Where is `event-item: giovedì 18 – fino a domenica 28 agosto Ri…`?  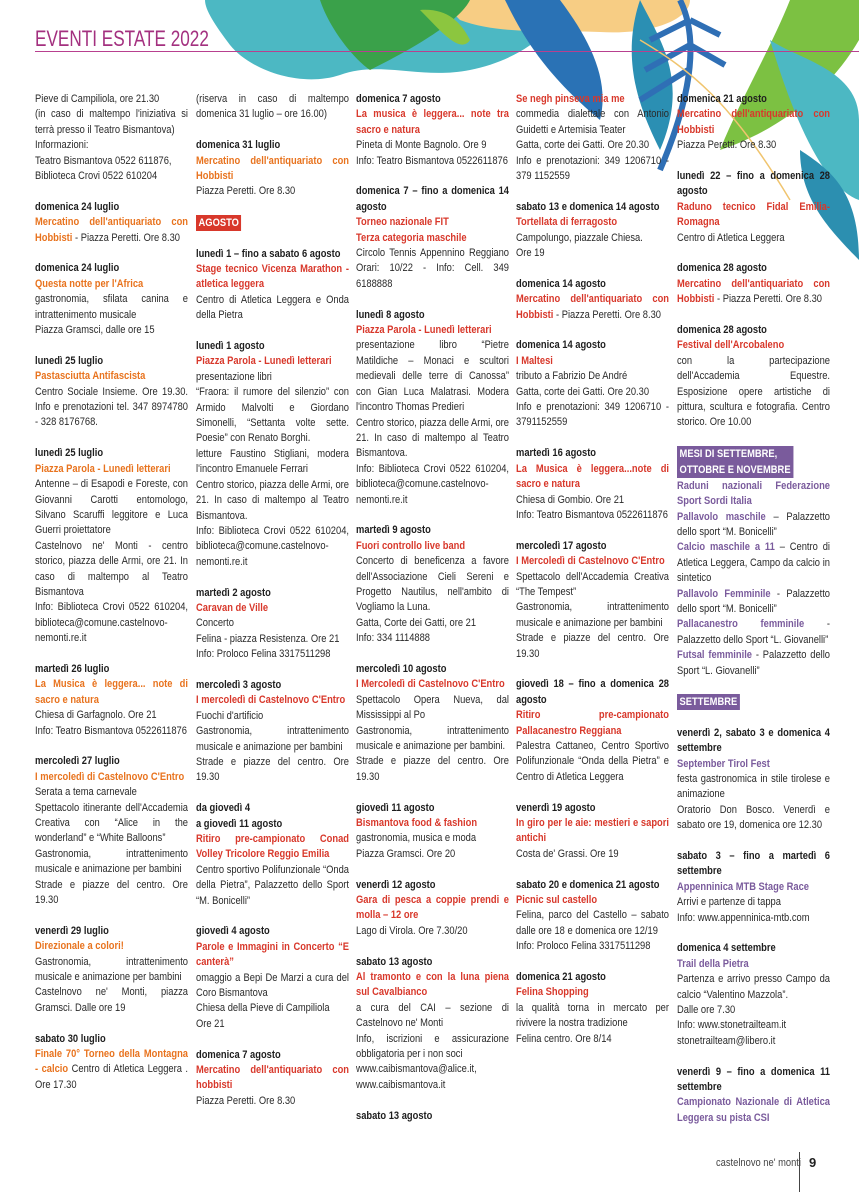
event-item: giovedì 18 – fino a domenica 28 agosto Ri… is located at coordinates (592, 731).